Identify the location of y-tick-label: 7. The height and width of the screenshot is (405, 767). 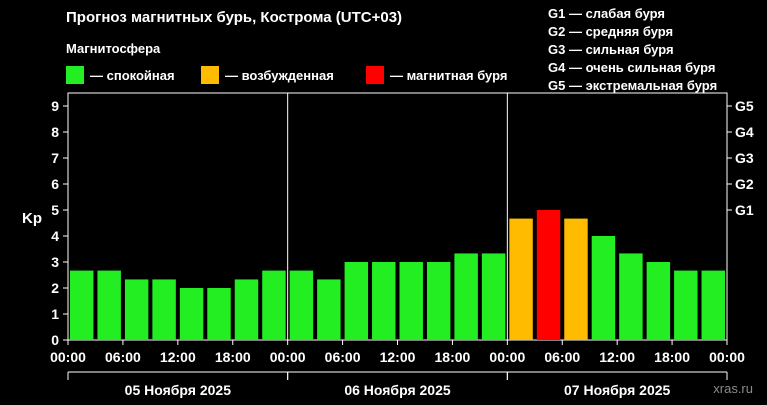
(55, 158).